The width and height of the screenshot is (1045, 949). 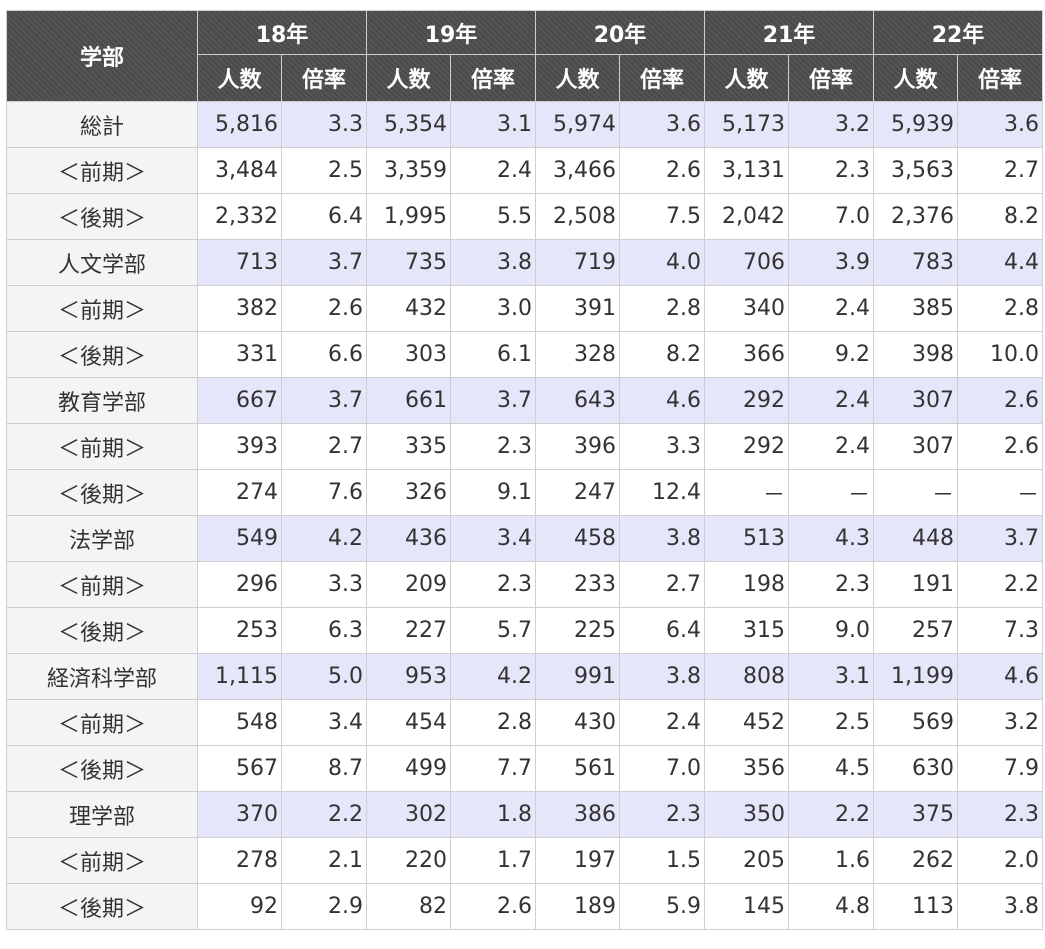 I want to click on count-cell: 1,115, so click(x=239, y=676).